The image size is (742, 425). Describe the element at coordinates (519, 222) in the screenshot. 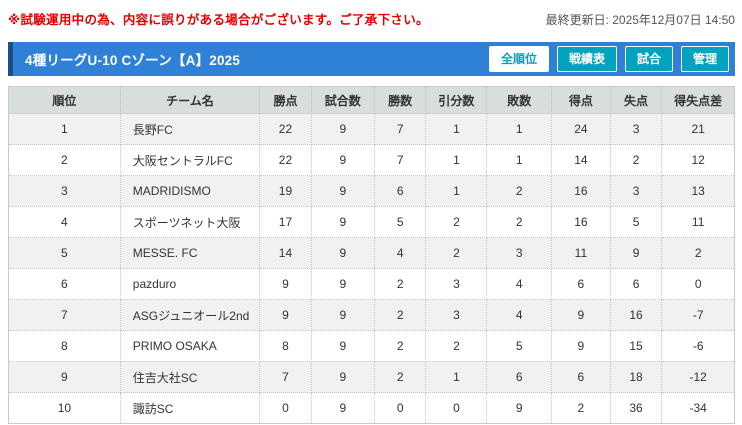

I see `cell-losses: 2` at that location.